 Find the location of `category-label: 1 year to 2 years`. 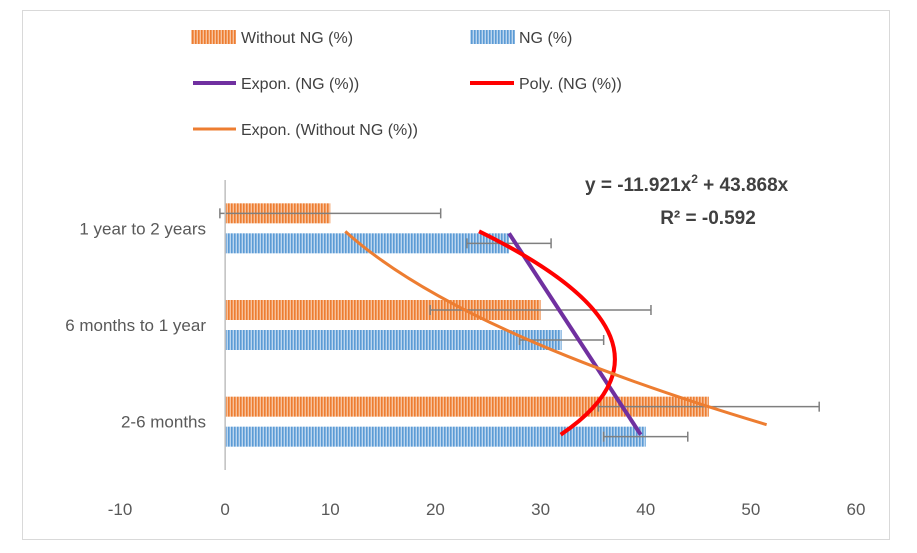

category-label: 1 year to 2 years is located at coordinates (142, 228).